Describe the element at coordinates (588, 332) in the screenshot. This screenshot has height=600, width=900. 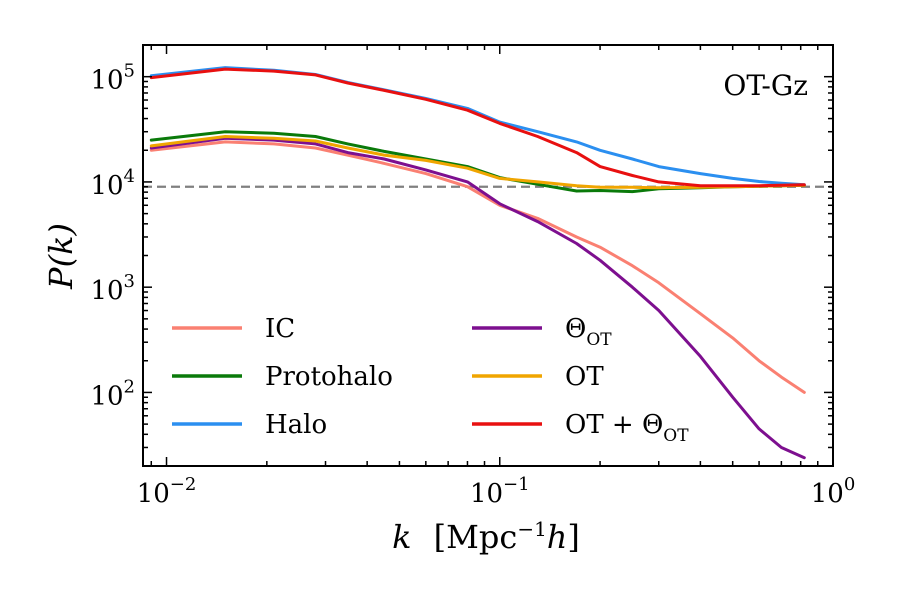
I see `legend-label-theta-ot: ΘOT` at that location.